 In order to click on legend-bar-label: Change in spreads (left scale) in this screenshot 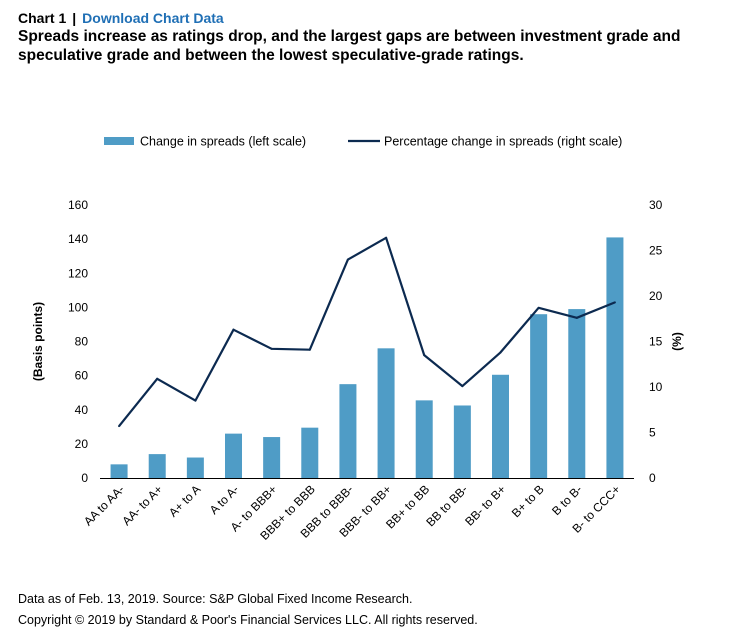, I will do `click(223, 142)`.